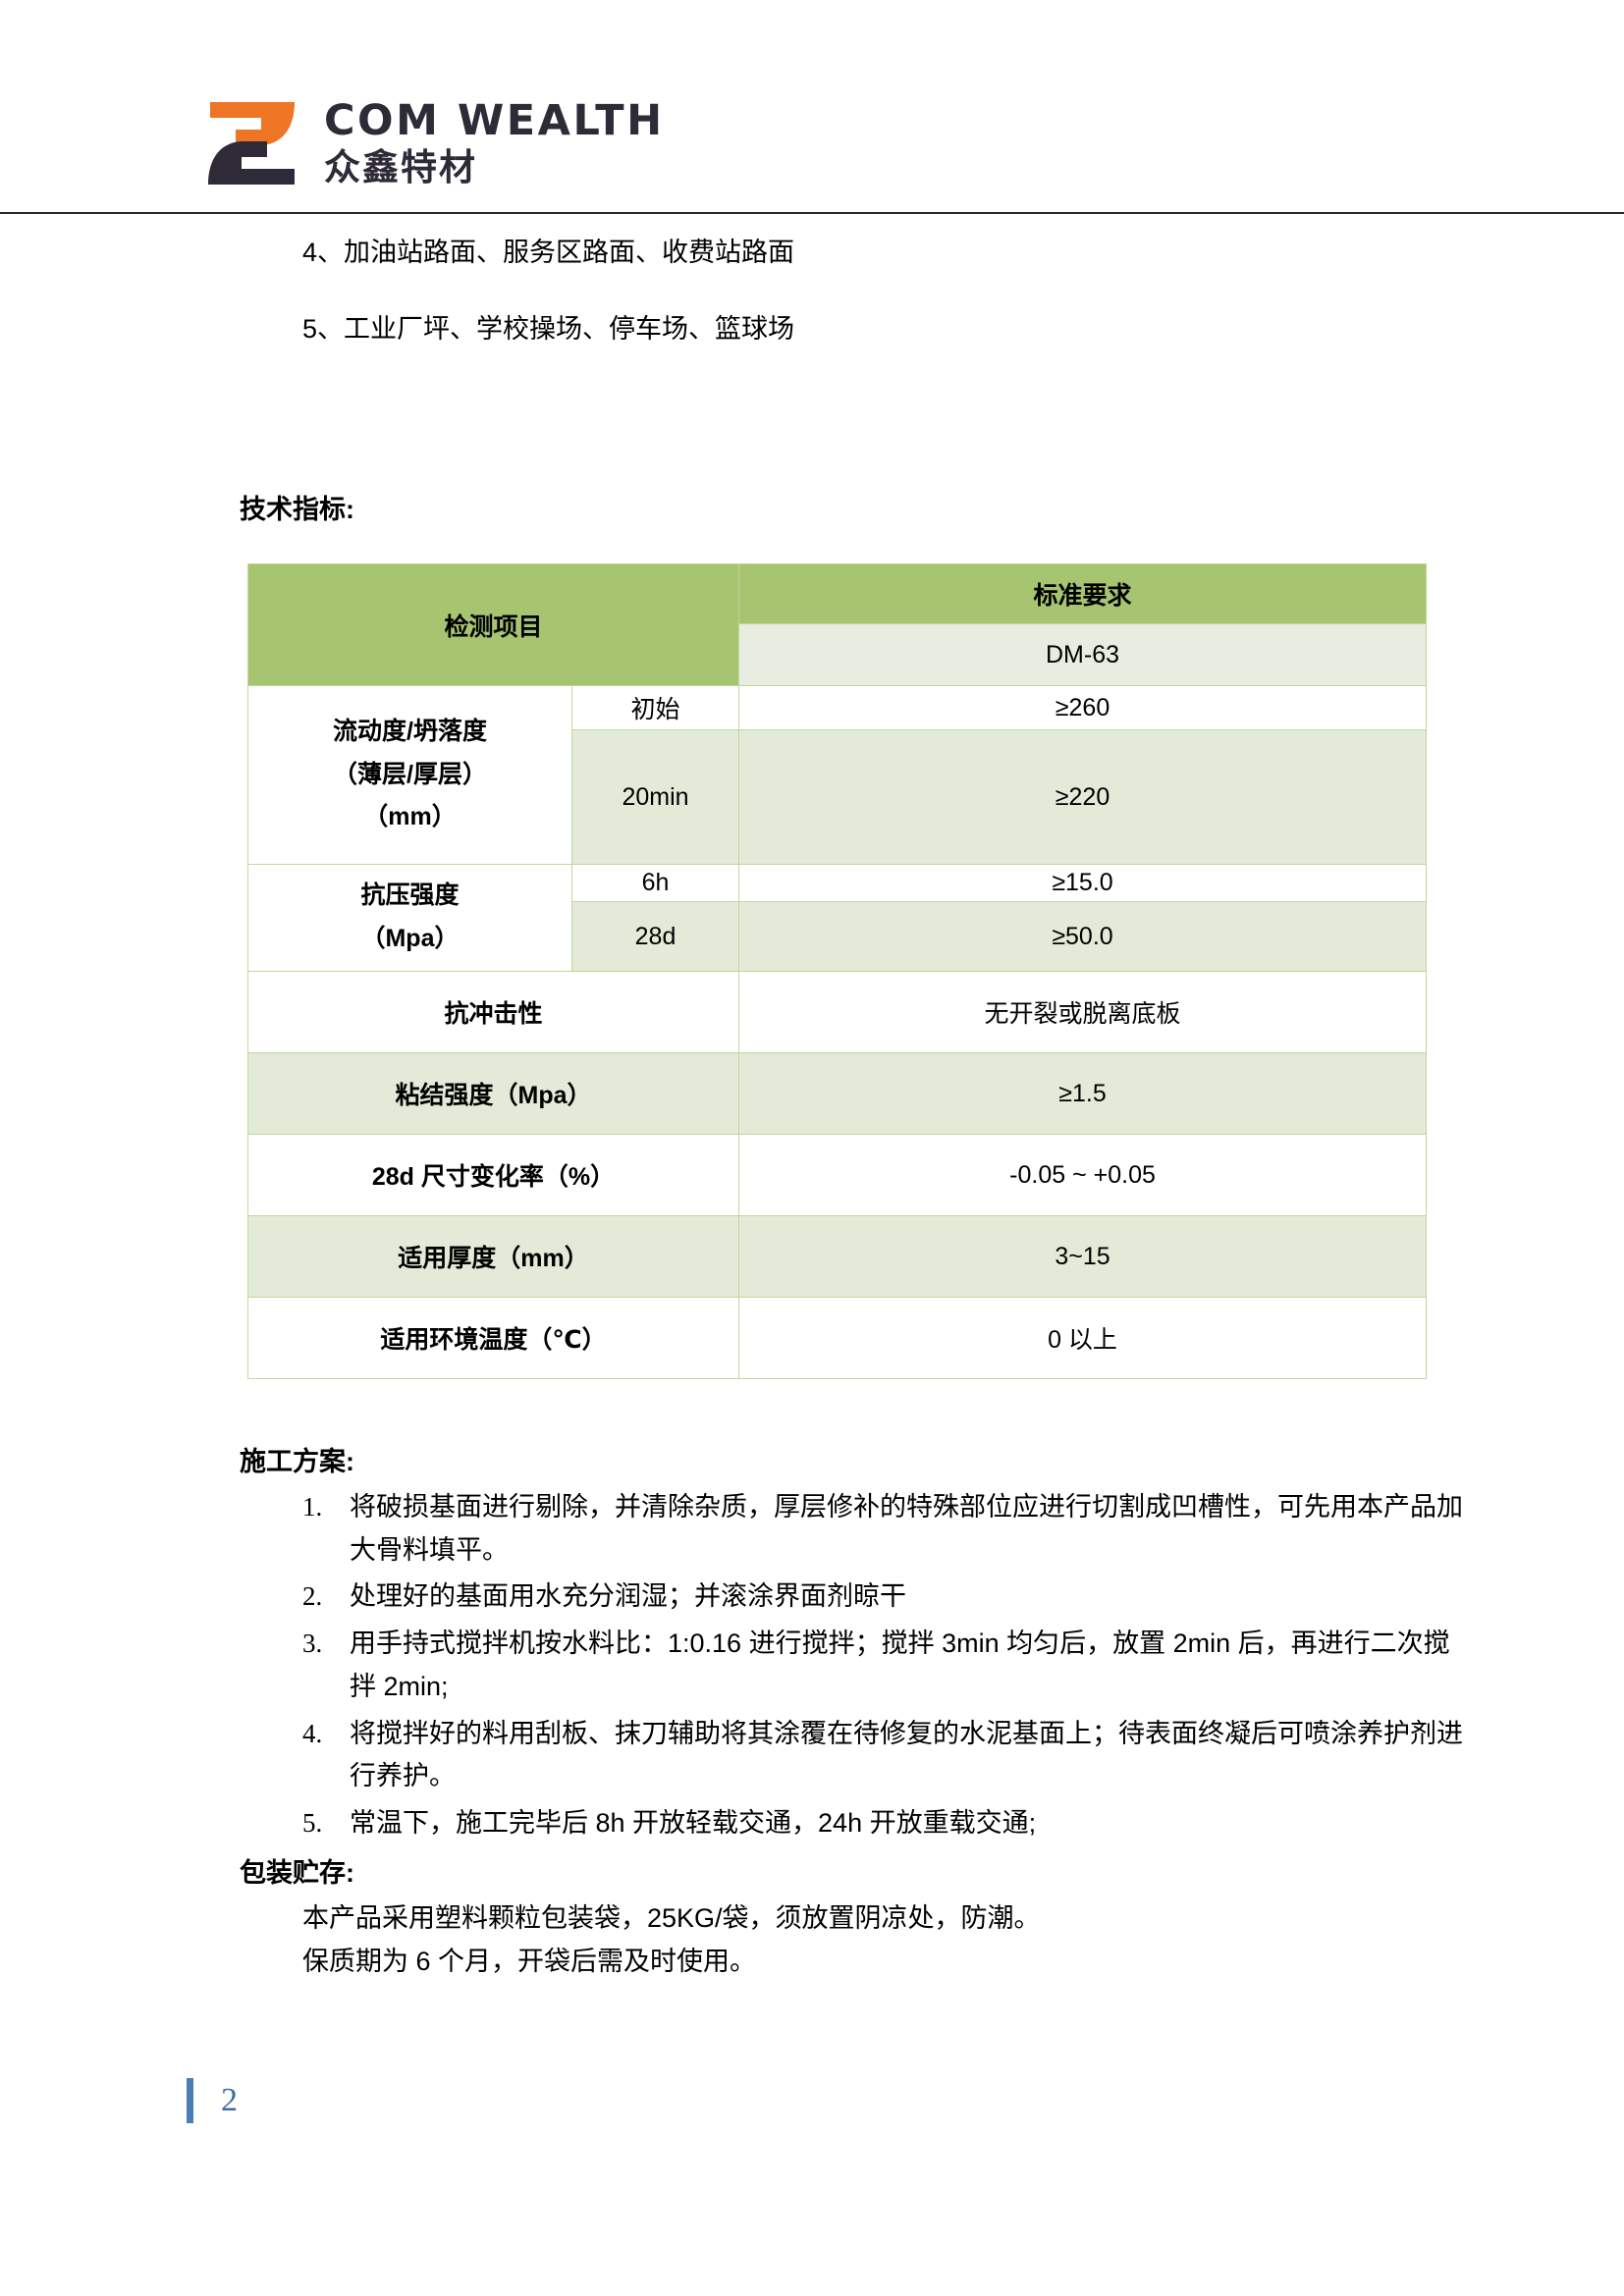 This screenshot has height=2296, width=1624. I want to click on table-row: 适用厚度（mm） 3~15, so click(837, 1256).